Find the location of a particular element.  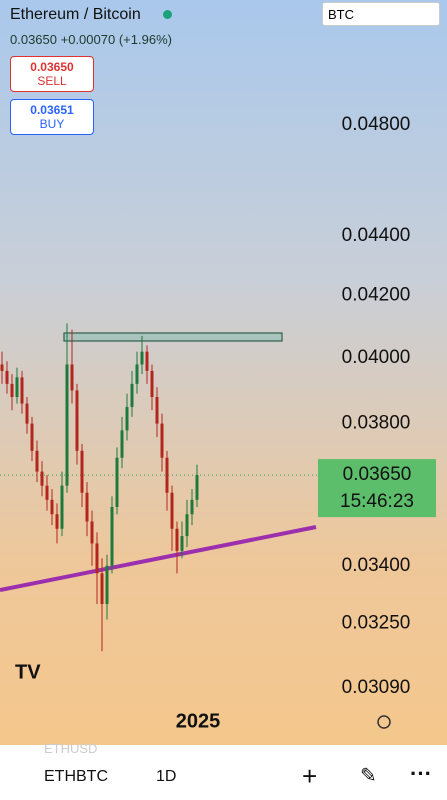

y-tick-label: 0.03800 is located at coordinates (376, 423).